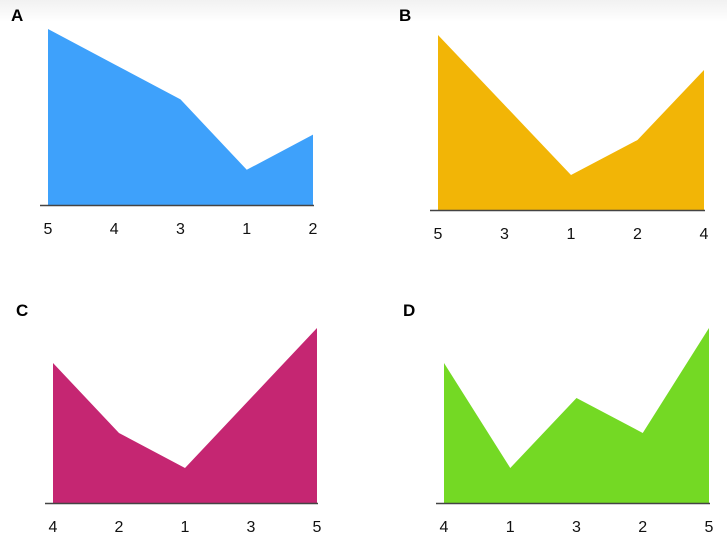 The image size is (727, 539). I want to click on panel-label-b: B, so click(405, 15).